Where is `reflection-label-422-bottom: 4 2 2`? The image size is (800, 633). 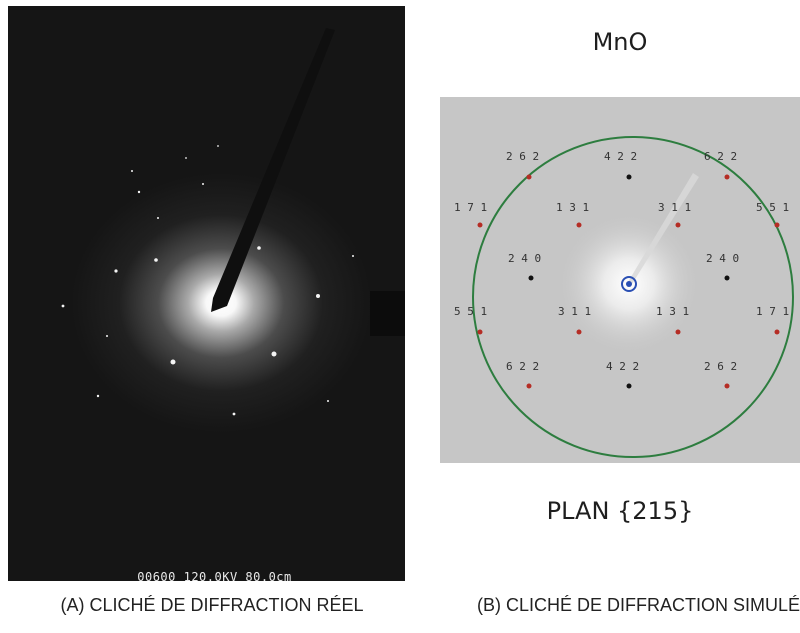 reflection-label-422-bottom: 4 2 2 is located at coordinates (623, 366).